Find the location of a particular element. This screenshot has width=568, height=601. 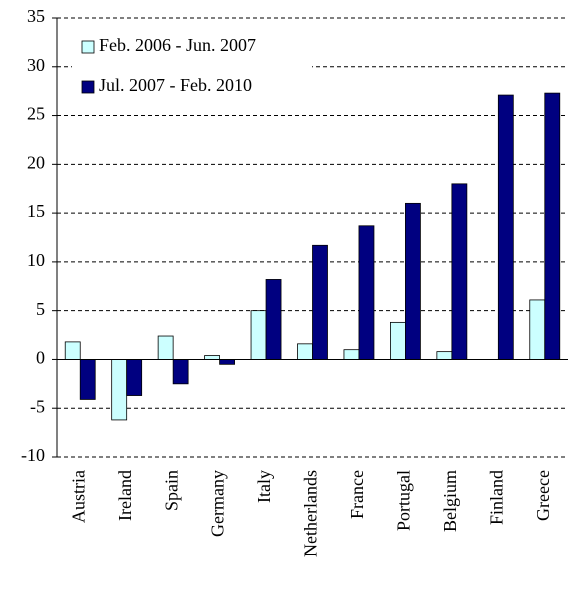

x-tick-label: Austria is located at coordinates (78, 496).